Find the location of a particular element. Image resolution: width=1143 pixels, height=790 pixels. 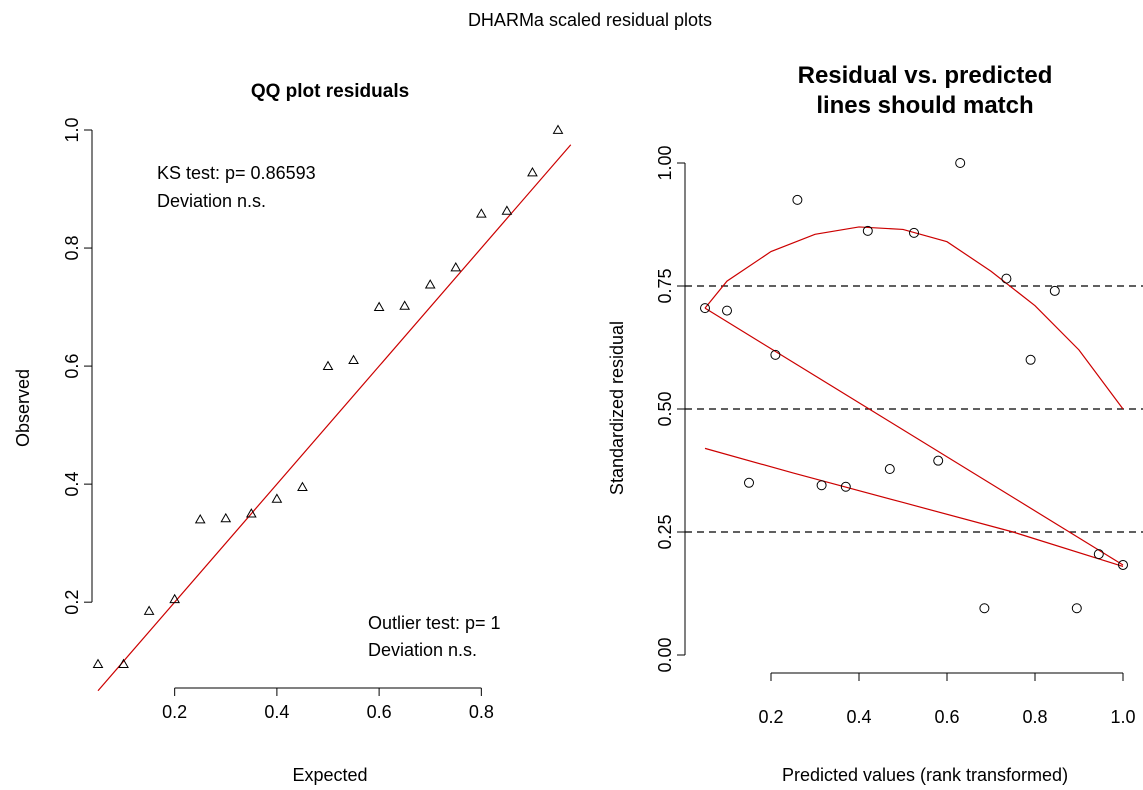

qq-y-tick-label: 0.6 is located at coordinates (72, 366).